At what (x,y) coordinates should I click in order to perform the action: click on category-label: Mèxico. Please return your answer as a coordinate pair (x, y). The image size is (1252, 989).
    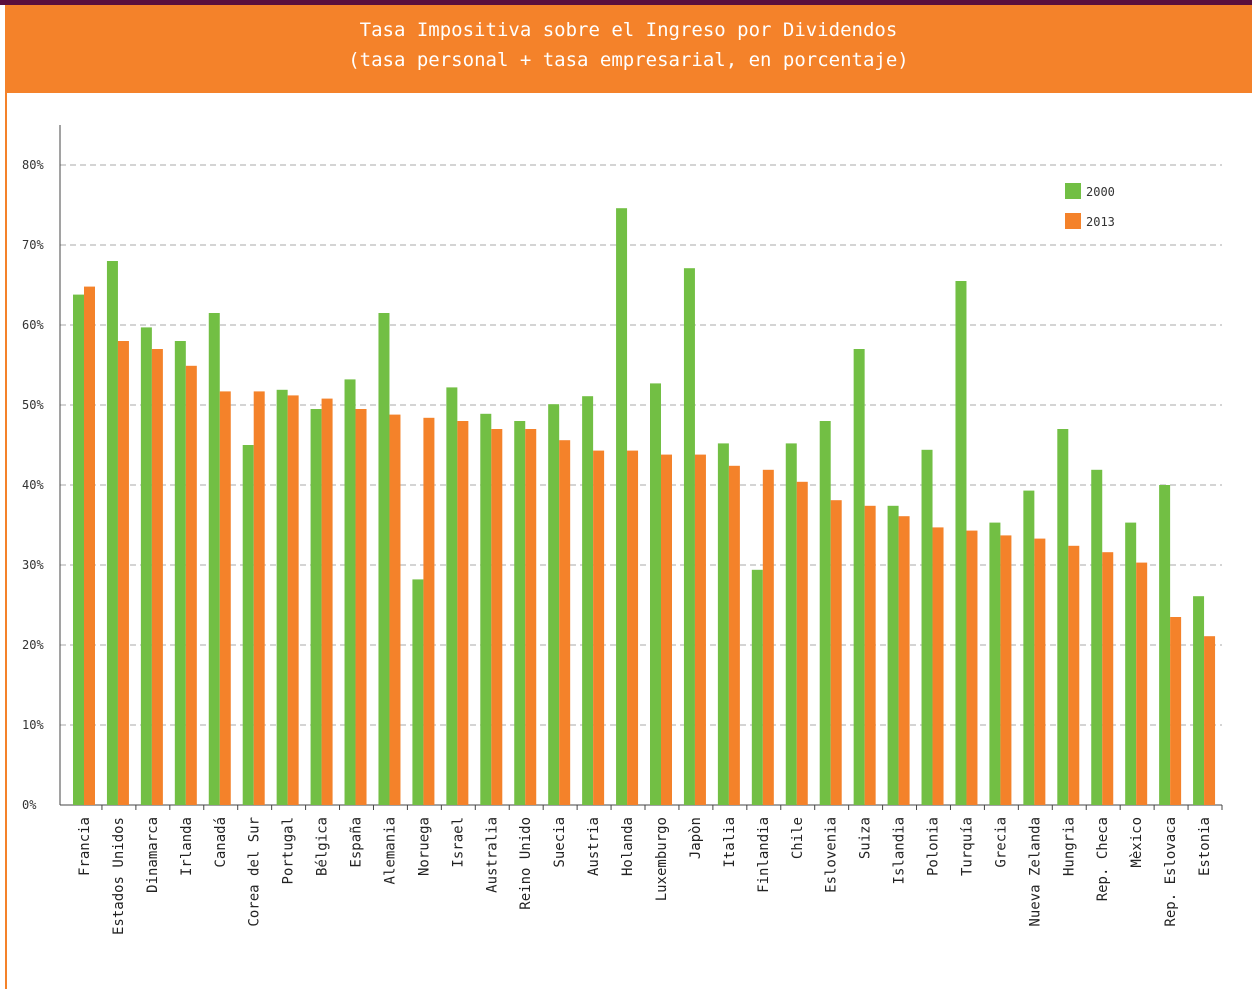
    Looking at the image, I should click on (1137, 842).